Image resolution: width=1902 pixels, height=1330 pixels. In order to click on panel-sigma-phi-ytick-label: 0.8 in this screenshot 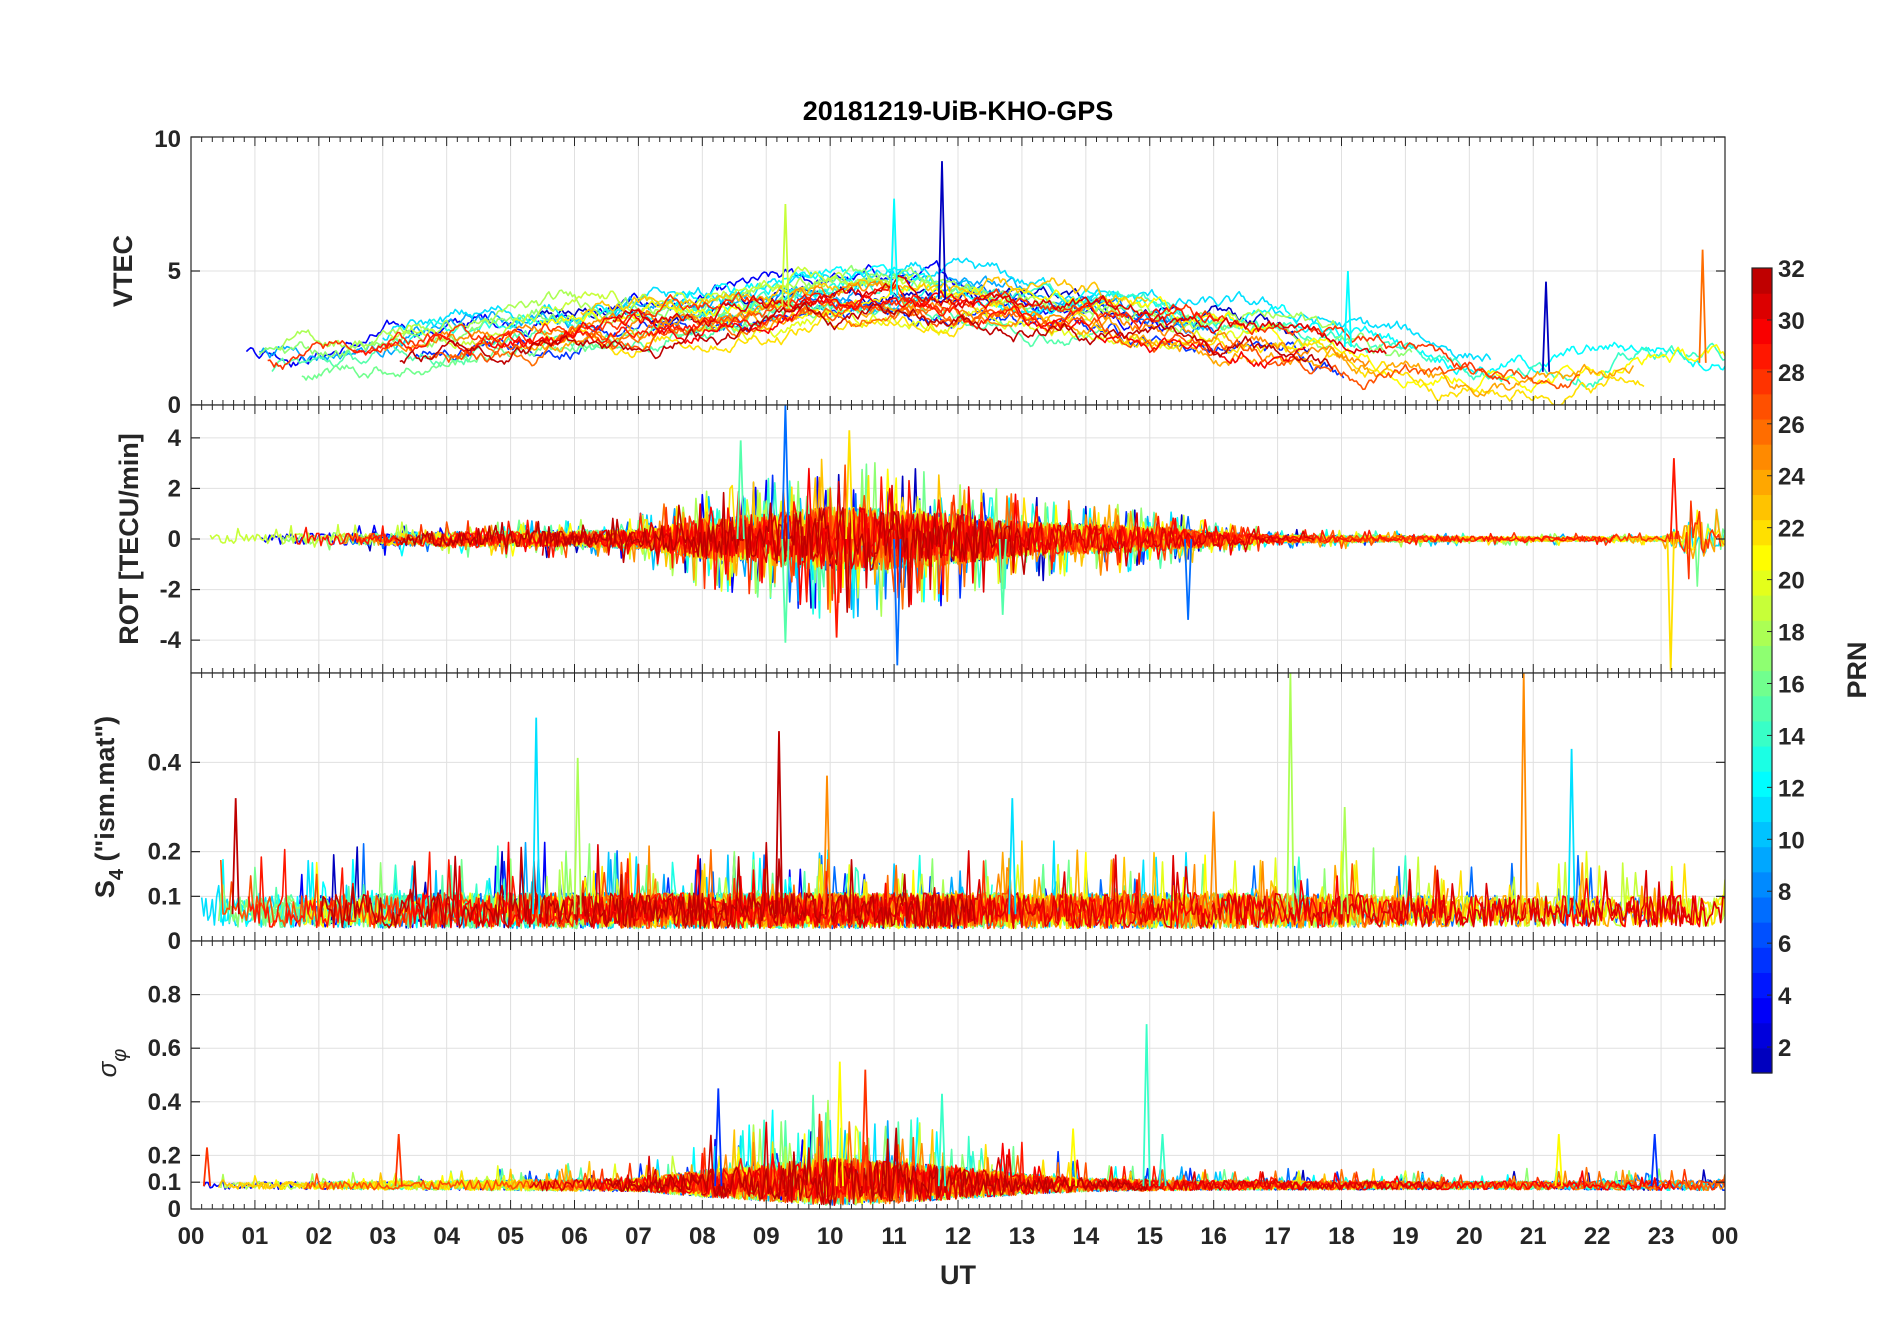, I will do `click(164, 995)`.